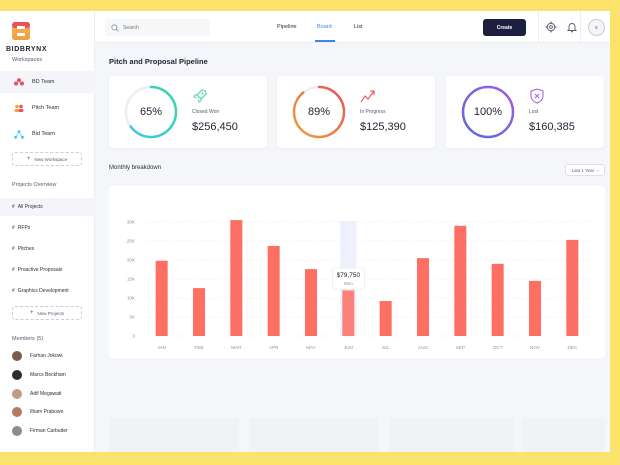  I want to click on tab-board: Board, so click(324, 27).